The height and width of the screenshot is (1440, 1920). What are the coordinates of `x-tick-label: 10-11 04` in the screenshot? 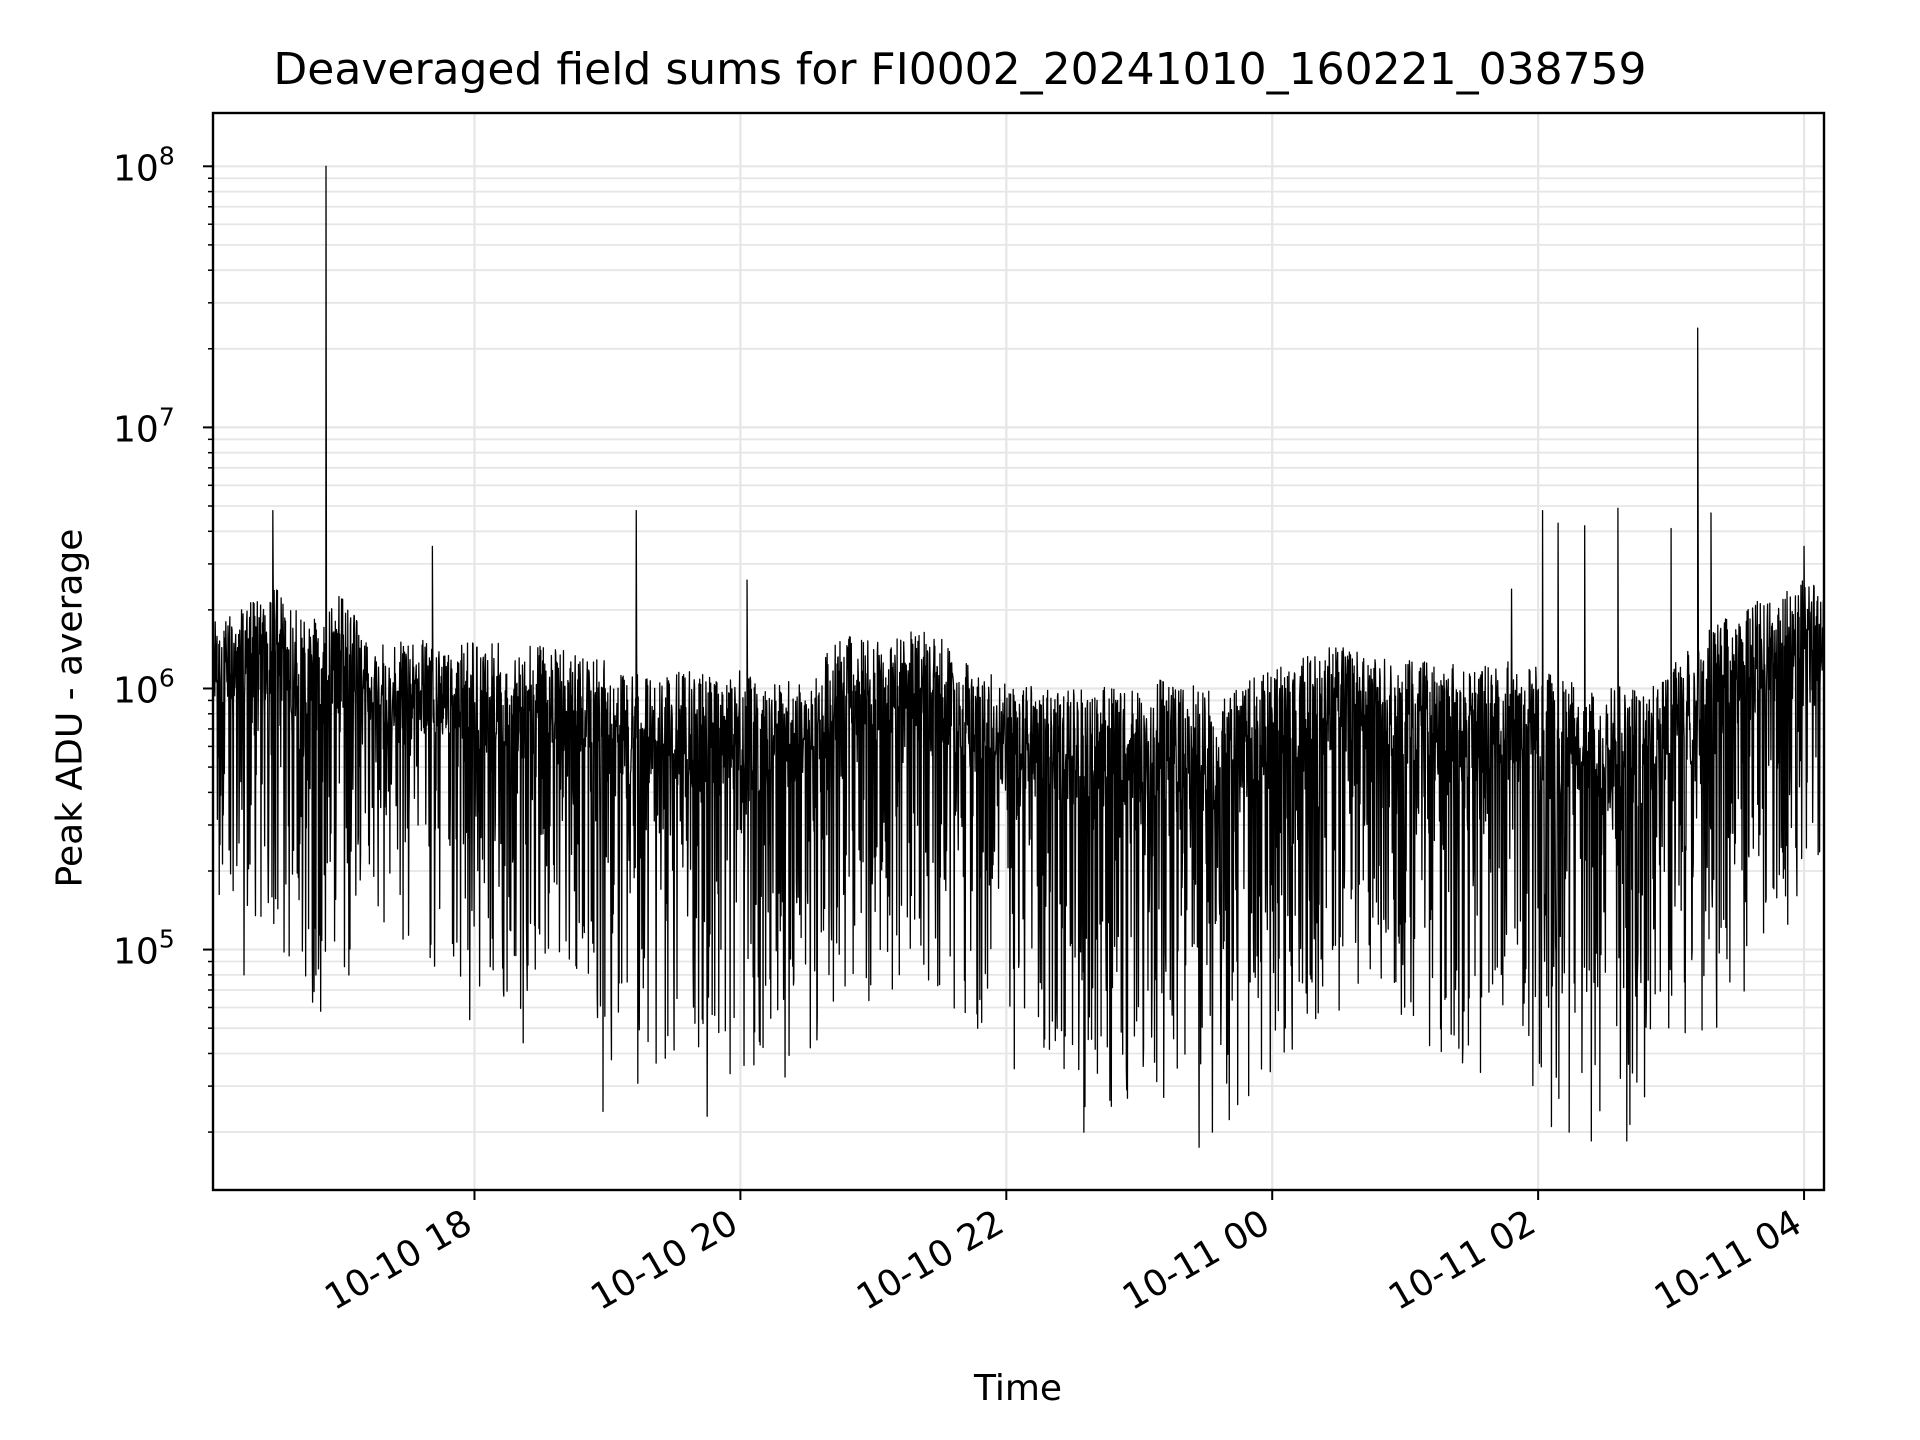 It's located at (1728, 1260).